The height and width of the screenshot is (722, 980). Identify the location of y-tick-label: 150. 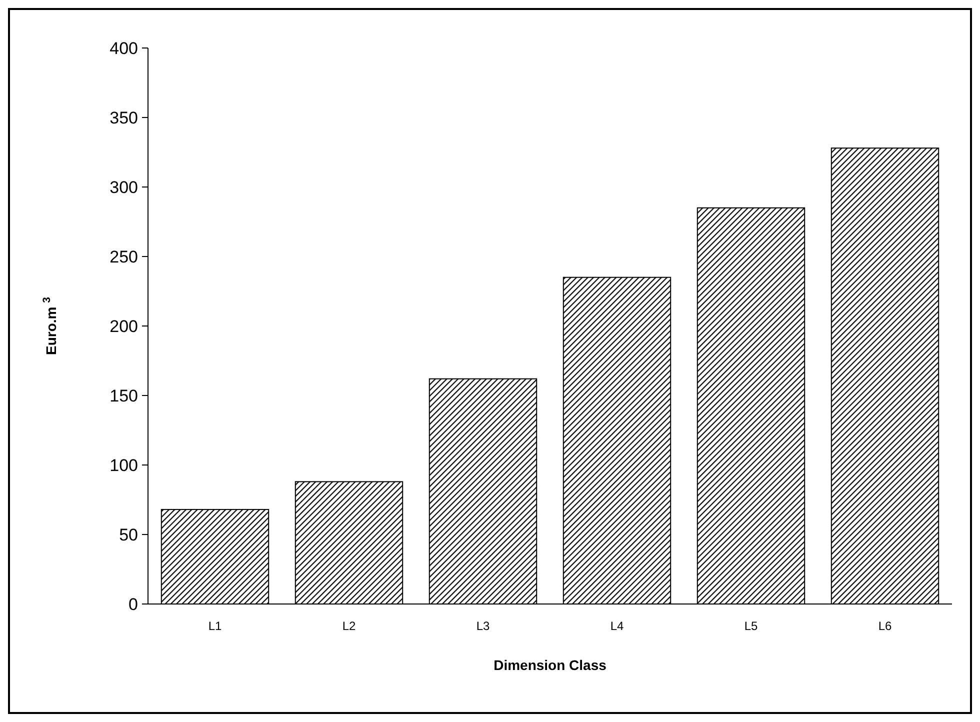
(124, 396).